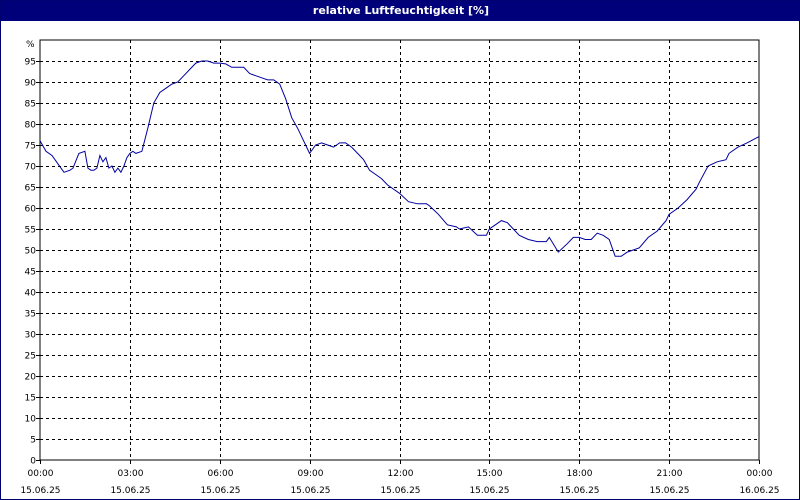 The image size is (800, 500). What do you see at coordinates (580, 474) in the screenshot?
I see `x-tick-time: 18:00` at bounding box center [580, 474].